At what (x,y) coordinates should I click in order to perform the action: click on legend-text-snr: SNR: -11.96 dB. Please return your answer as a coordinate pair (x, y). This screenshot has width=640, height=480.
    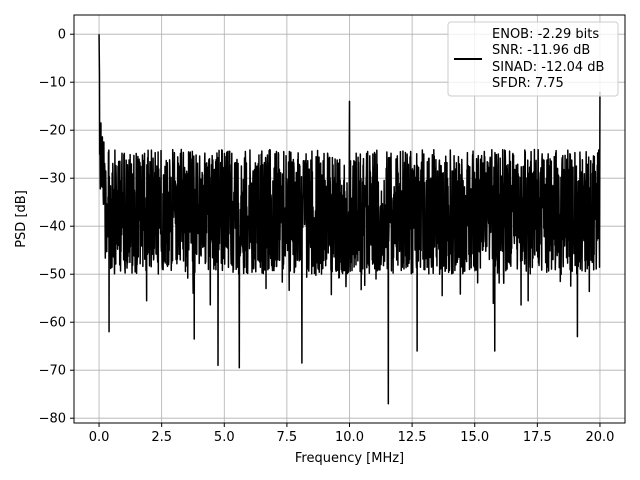
    Looking at the image, I should click on (541, 50).